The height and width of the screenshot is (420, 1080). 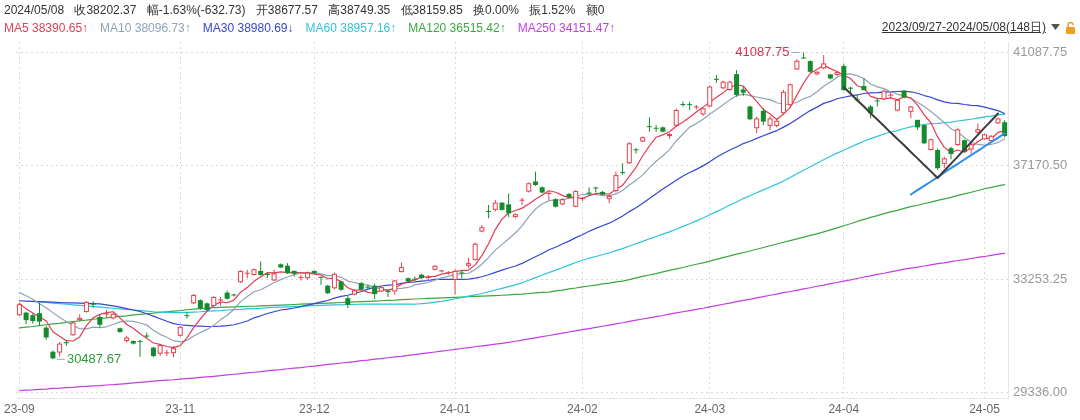 What do you see at coordinates (455, 408) in the screenshot?
I see `x-tick-label: 24-01` at bounding box center [455, 408].